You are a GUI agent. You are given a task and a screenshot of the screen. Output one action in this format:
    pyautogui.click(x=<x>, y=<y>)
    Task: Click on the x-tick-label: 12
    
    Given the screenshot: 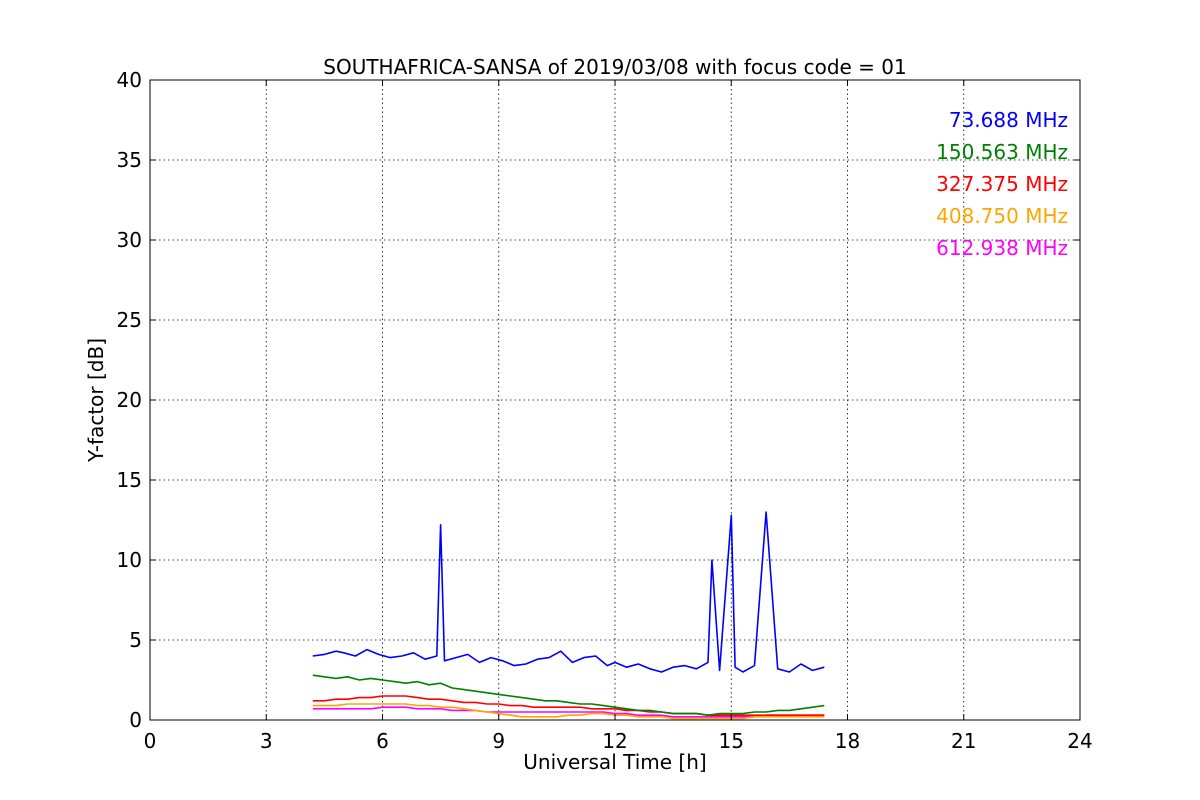 What is the action you would take?
    pyautogui.click(x=614, y=741)
    